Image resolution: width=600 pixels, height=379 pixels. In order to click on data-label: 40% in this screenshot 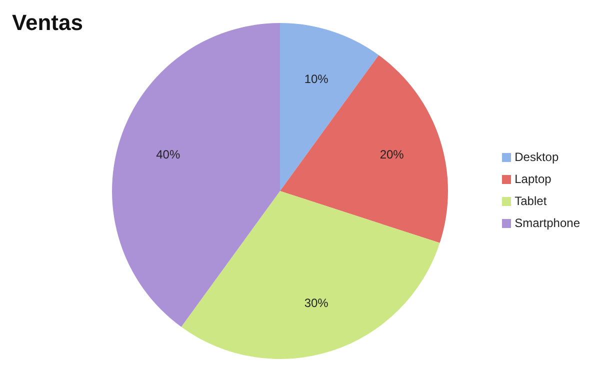, I will do `click(168, 155)`.